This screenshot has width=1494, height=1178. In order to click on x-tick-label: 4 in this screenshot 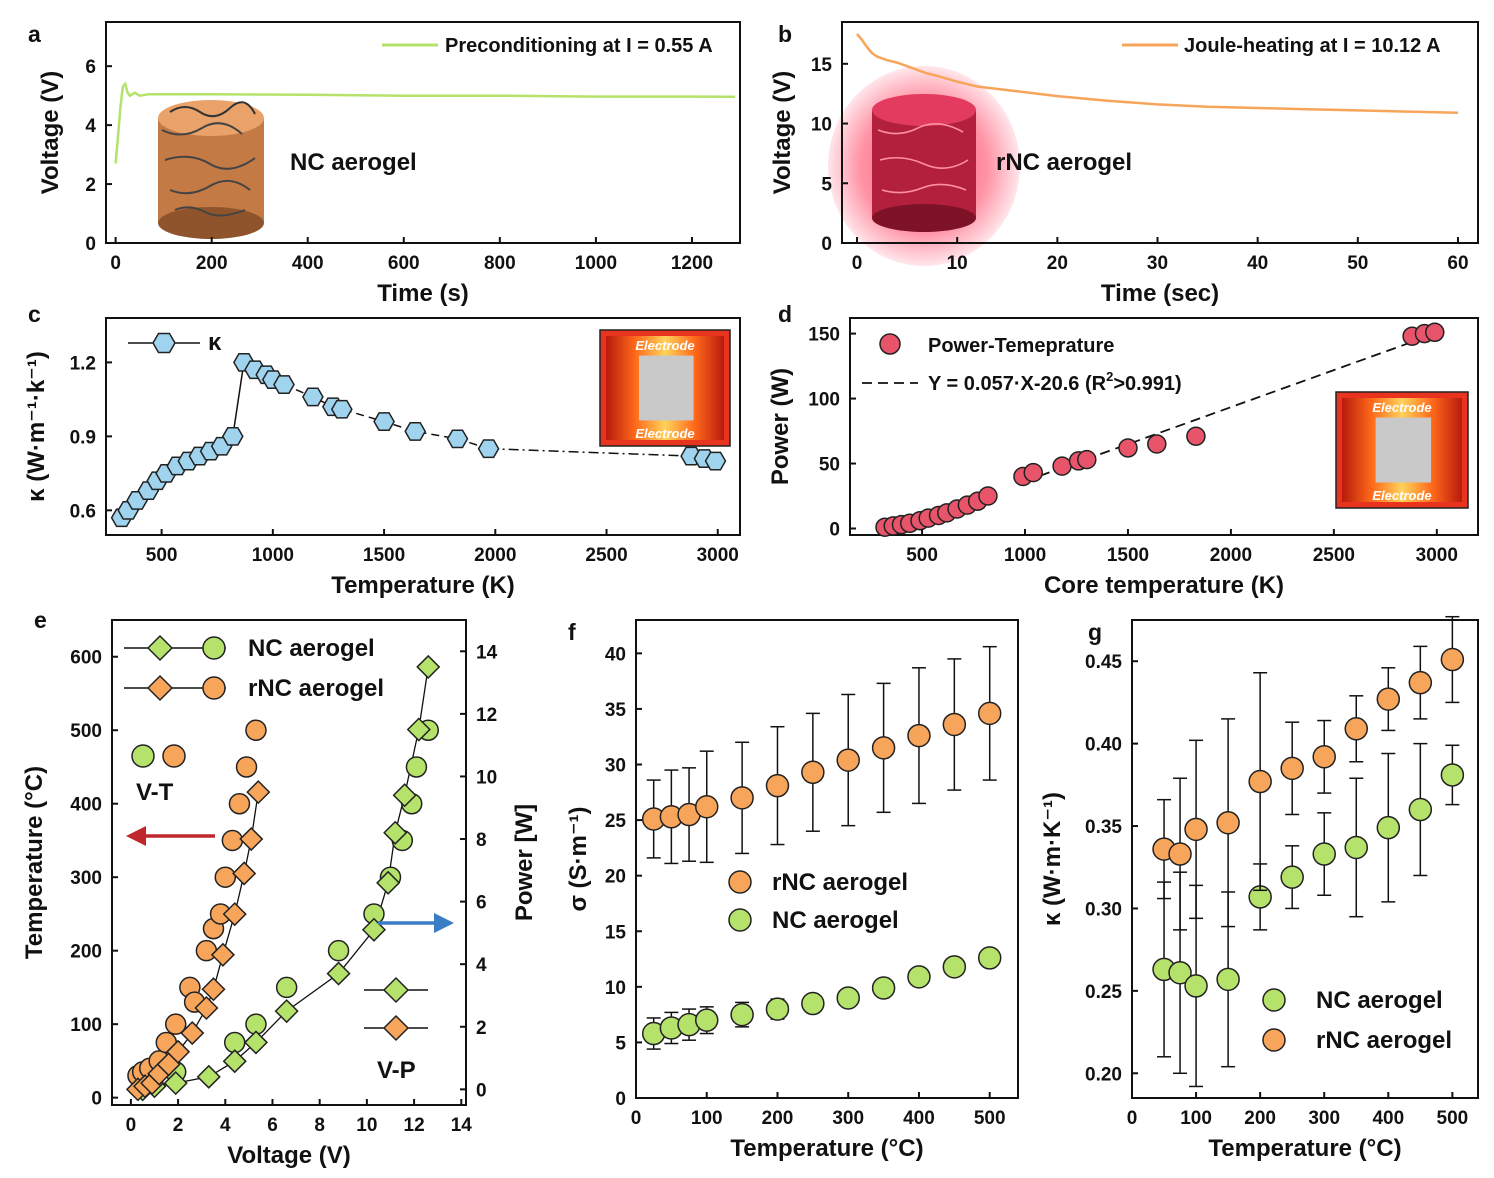, I will do `click(225, 1125)`.